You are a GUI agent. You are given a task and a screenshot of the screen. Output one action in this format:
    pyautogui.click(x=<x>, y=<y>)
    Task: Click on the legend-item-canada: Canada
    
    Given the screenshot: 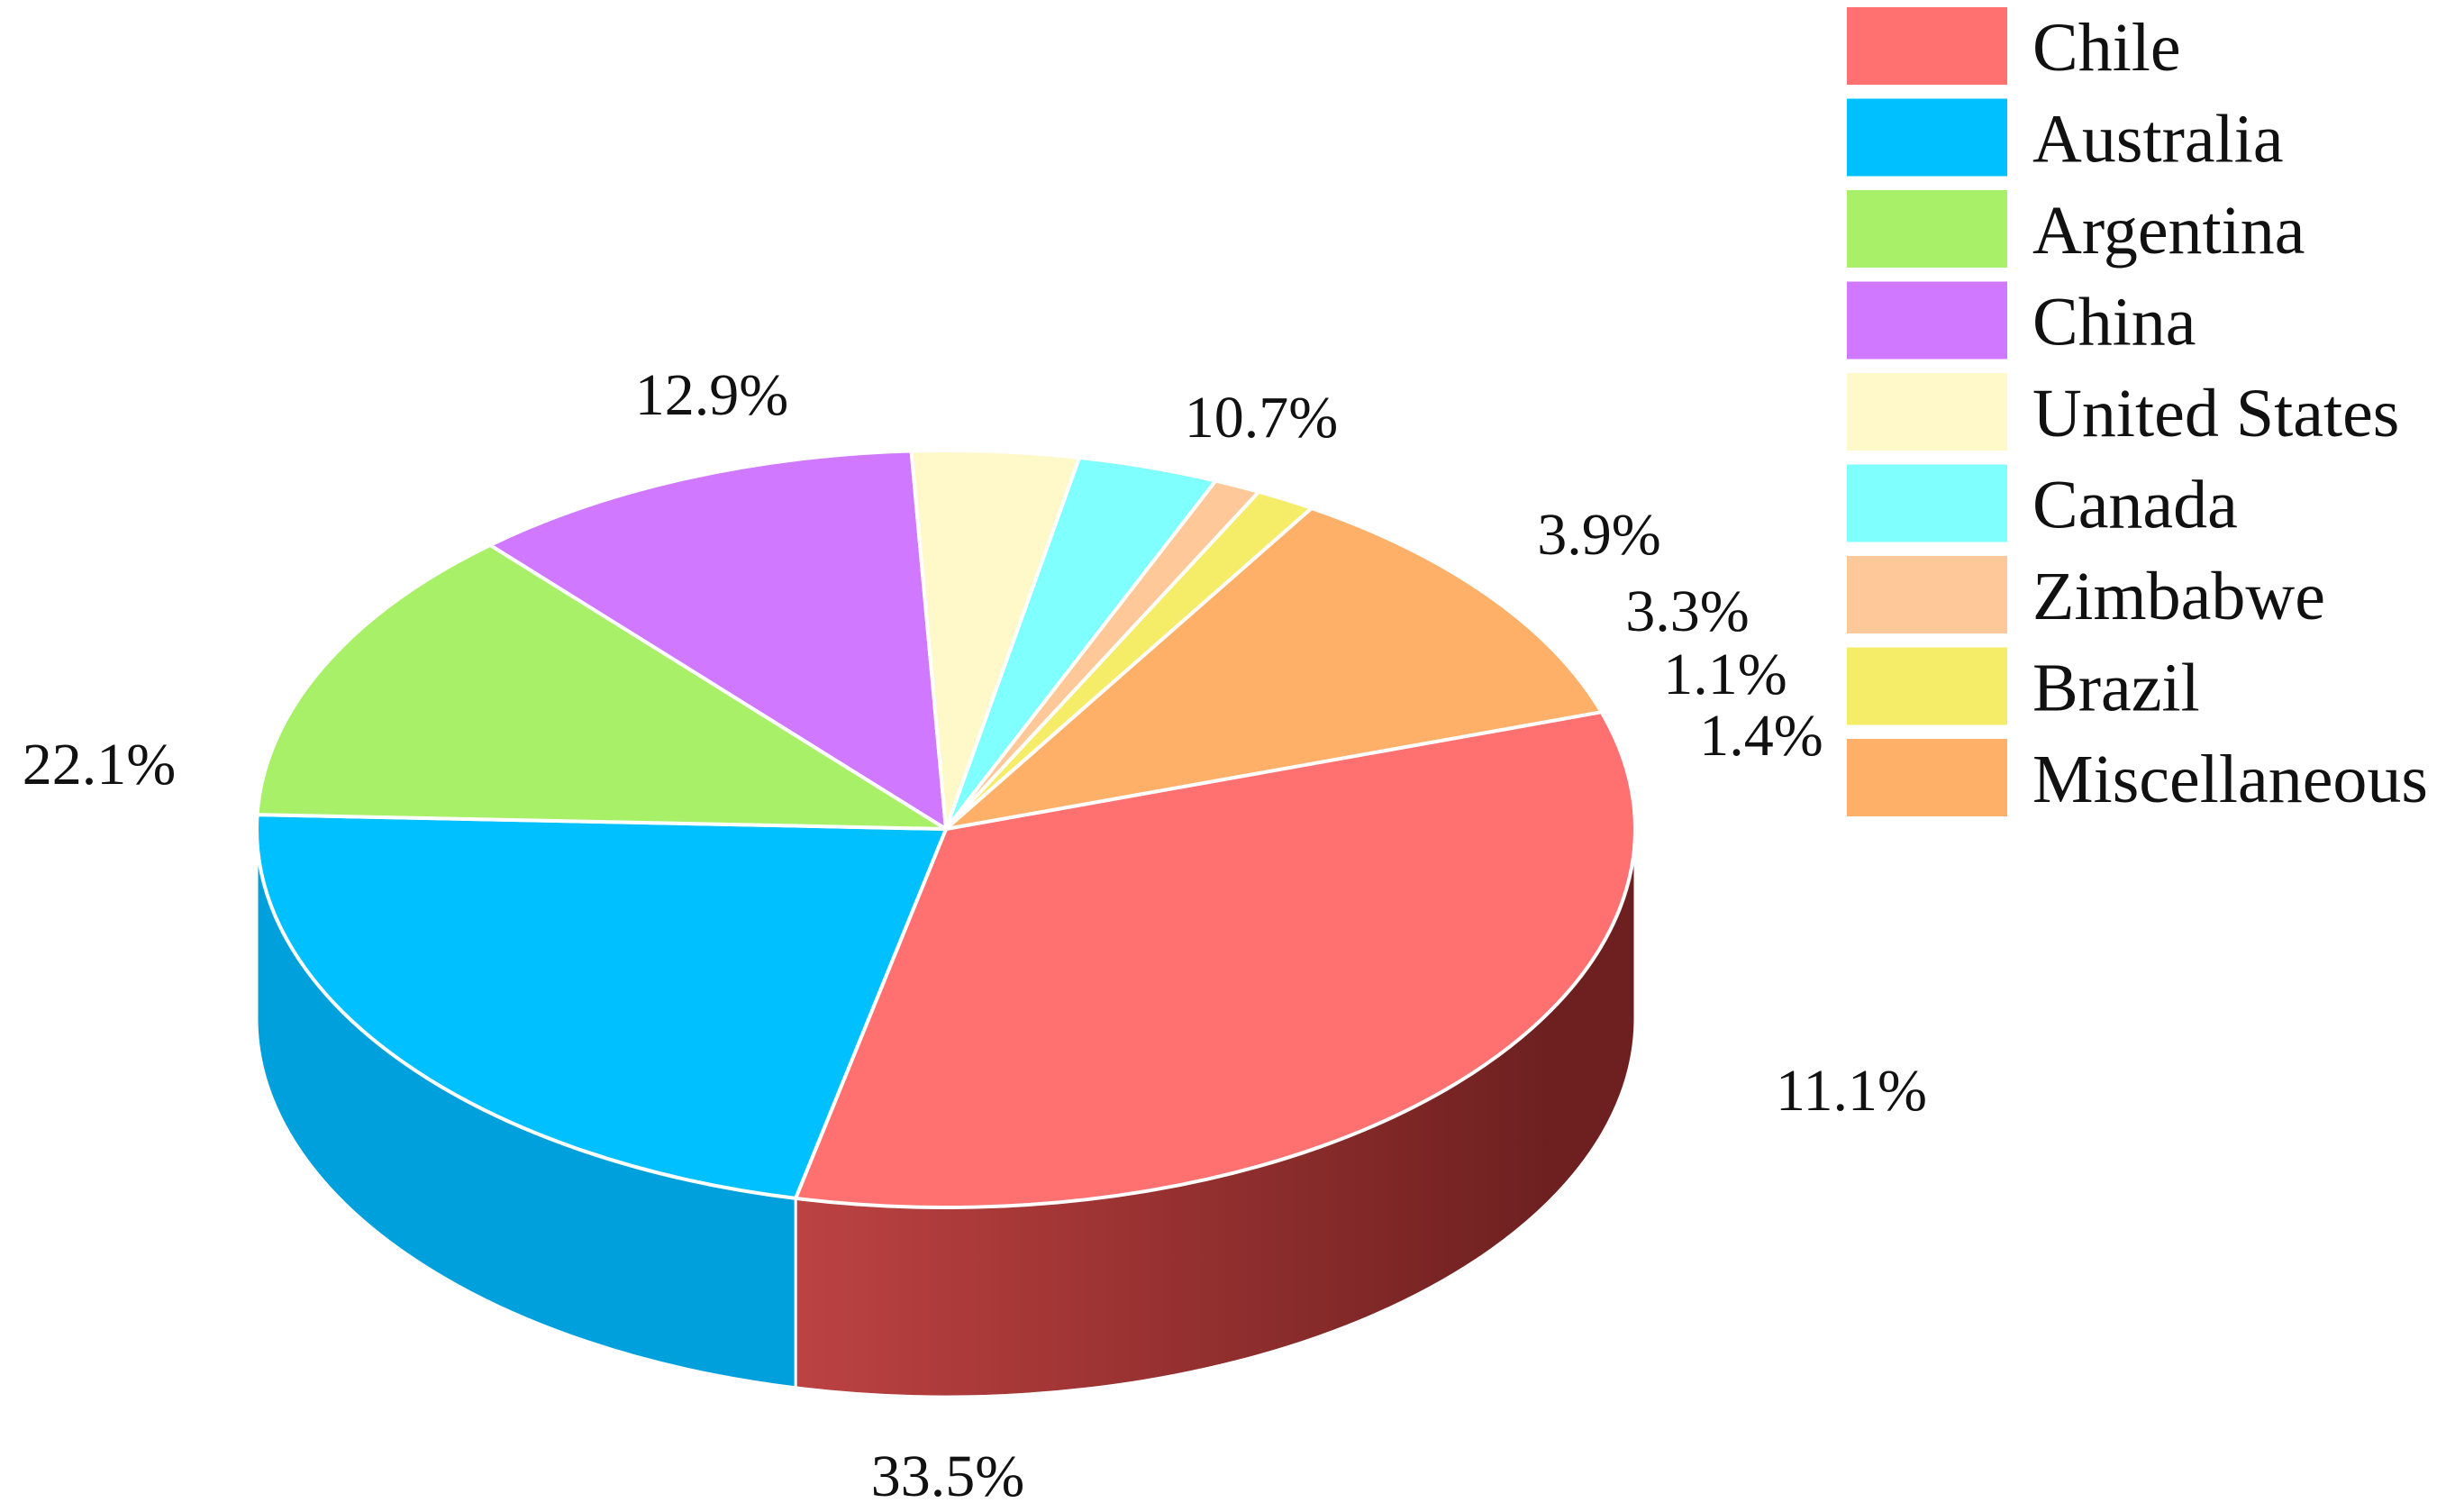 What is the action you would take?
    pyautogui.click(x=2042, y=503)
    